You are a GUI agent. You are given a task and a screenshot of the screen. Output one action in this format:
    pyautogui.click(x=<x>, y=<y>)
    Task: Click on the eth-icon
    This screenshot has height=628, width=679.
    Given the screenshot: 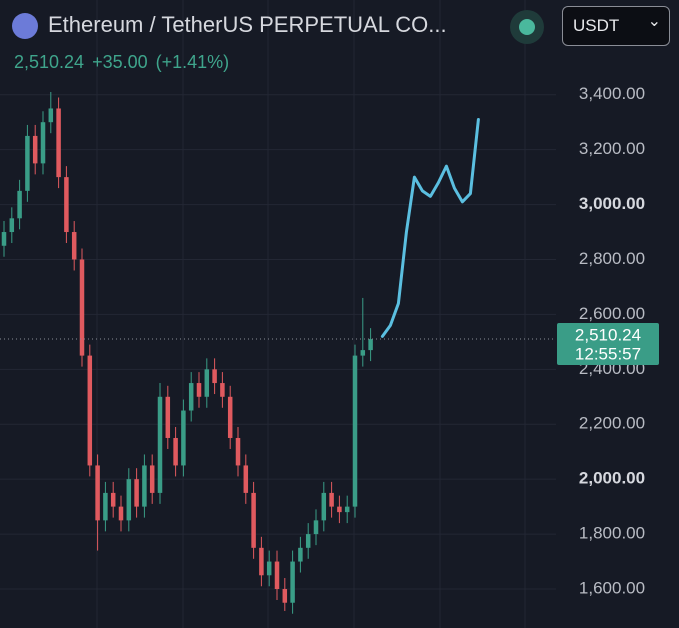 What is the action you would take?
    pyautogui.click(x=25, y=26)
    